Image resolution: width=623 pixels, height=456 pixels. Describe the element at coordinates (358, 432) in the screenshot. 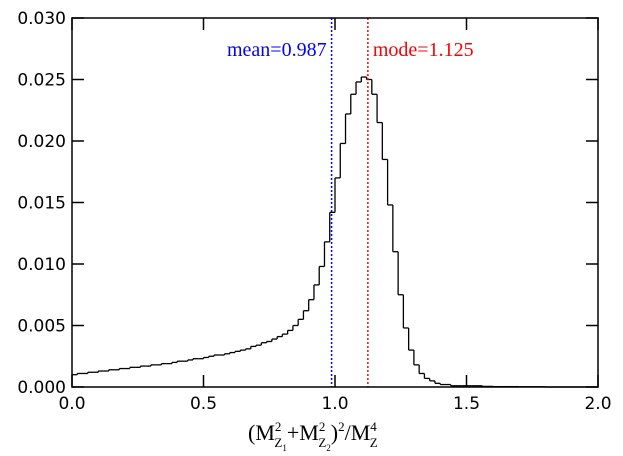

I see `x-axis-label-part: /M` at that location.